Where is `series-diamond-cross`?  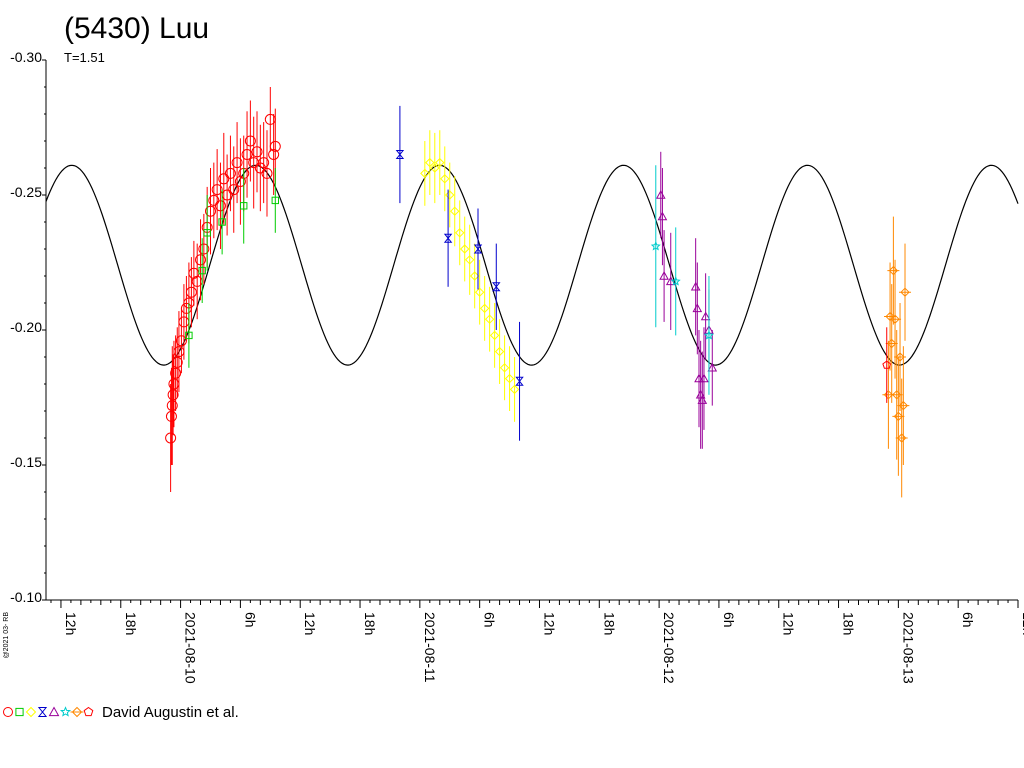
series-diamond-cross is located at coordinates (897, 357).